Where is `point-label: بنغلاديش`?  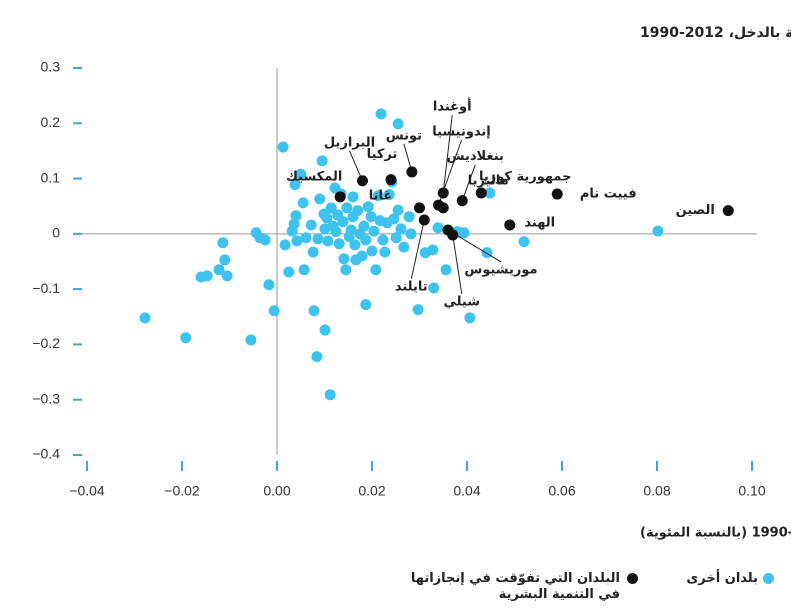 point-label: بنغلاديش is located at coordinates (475, 156).